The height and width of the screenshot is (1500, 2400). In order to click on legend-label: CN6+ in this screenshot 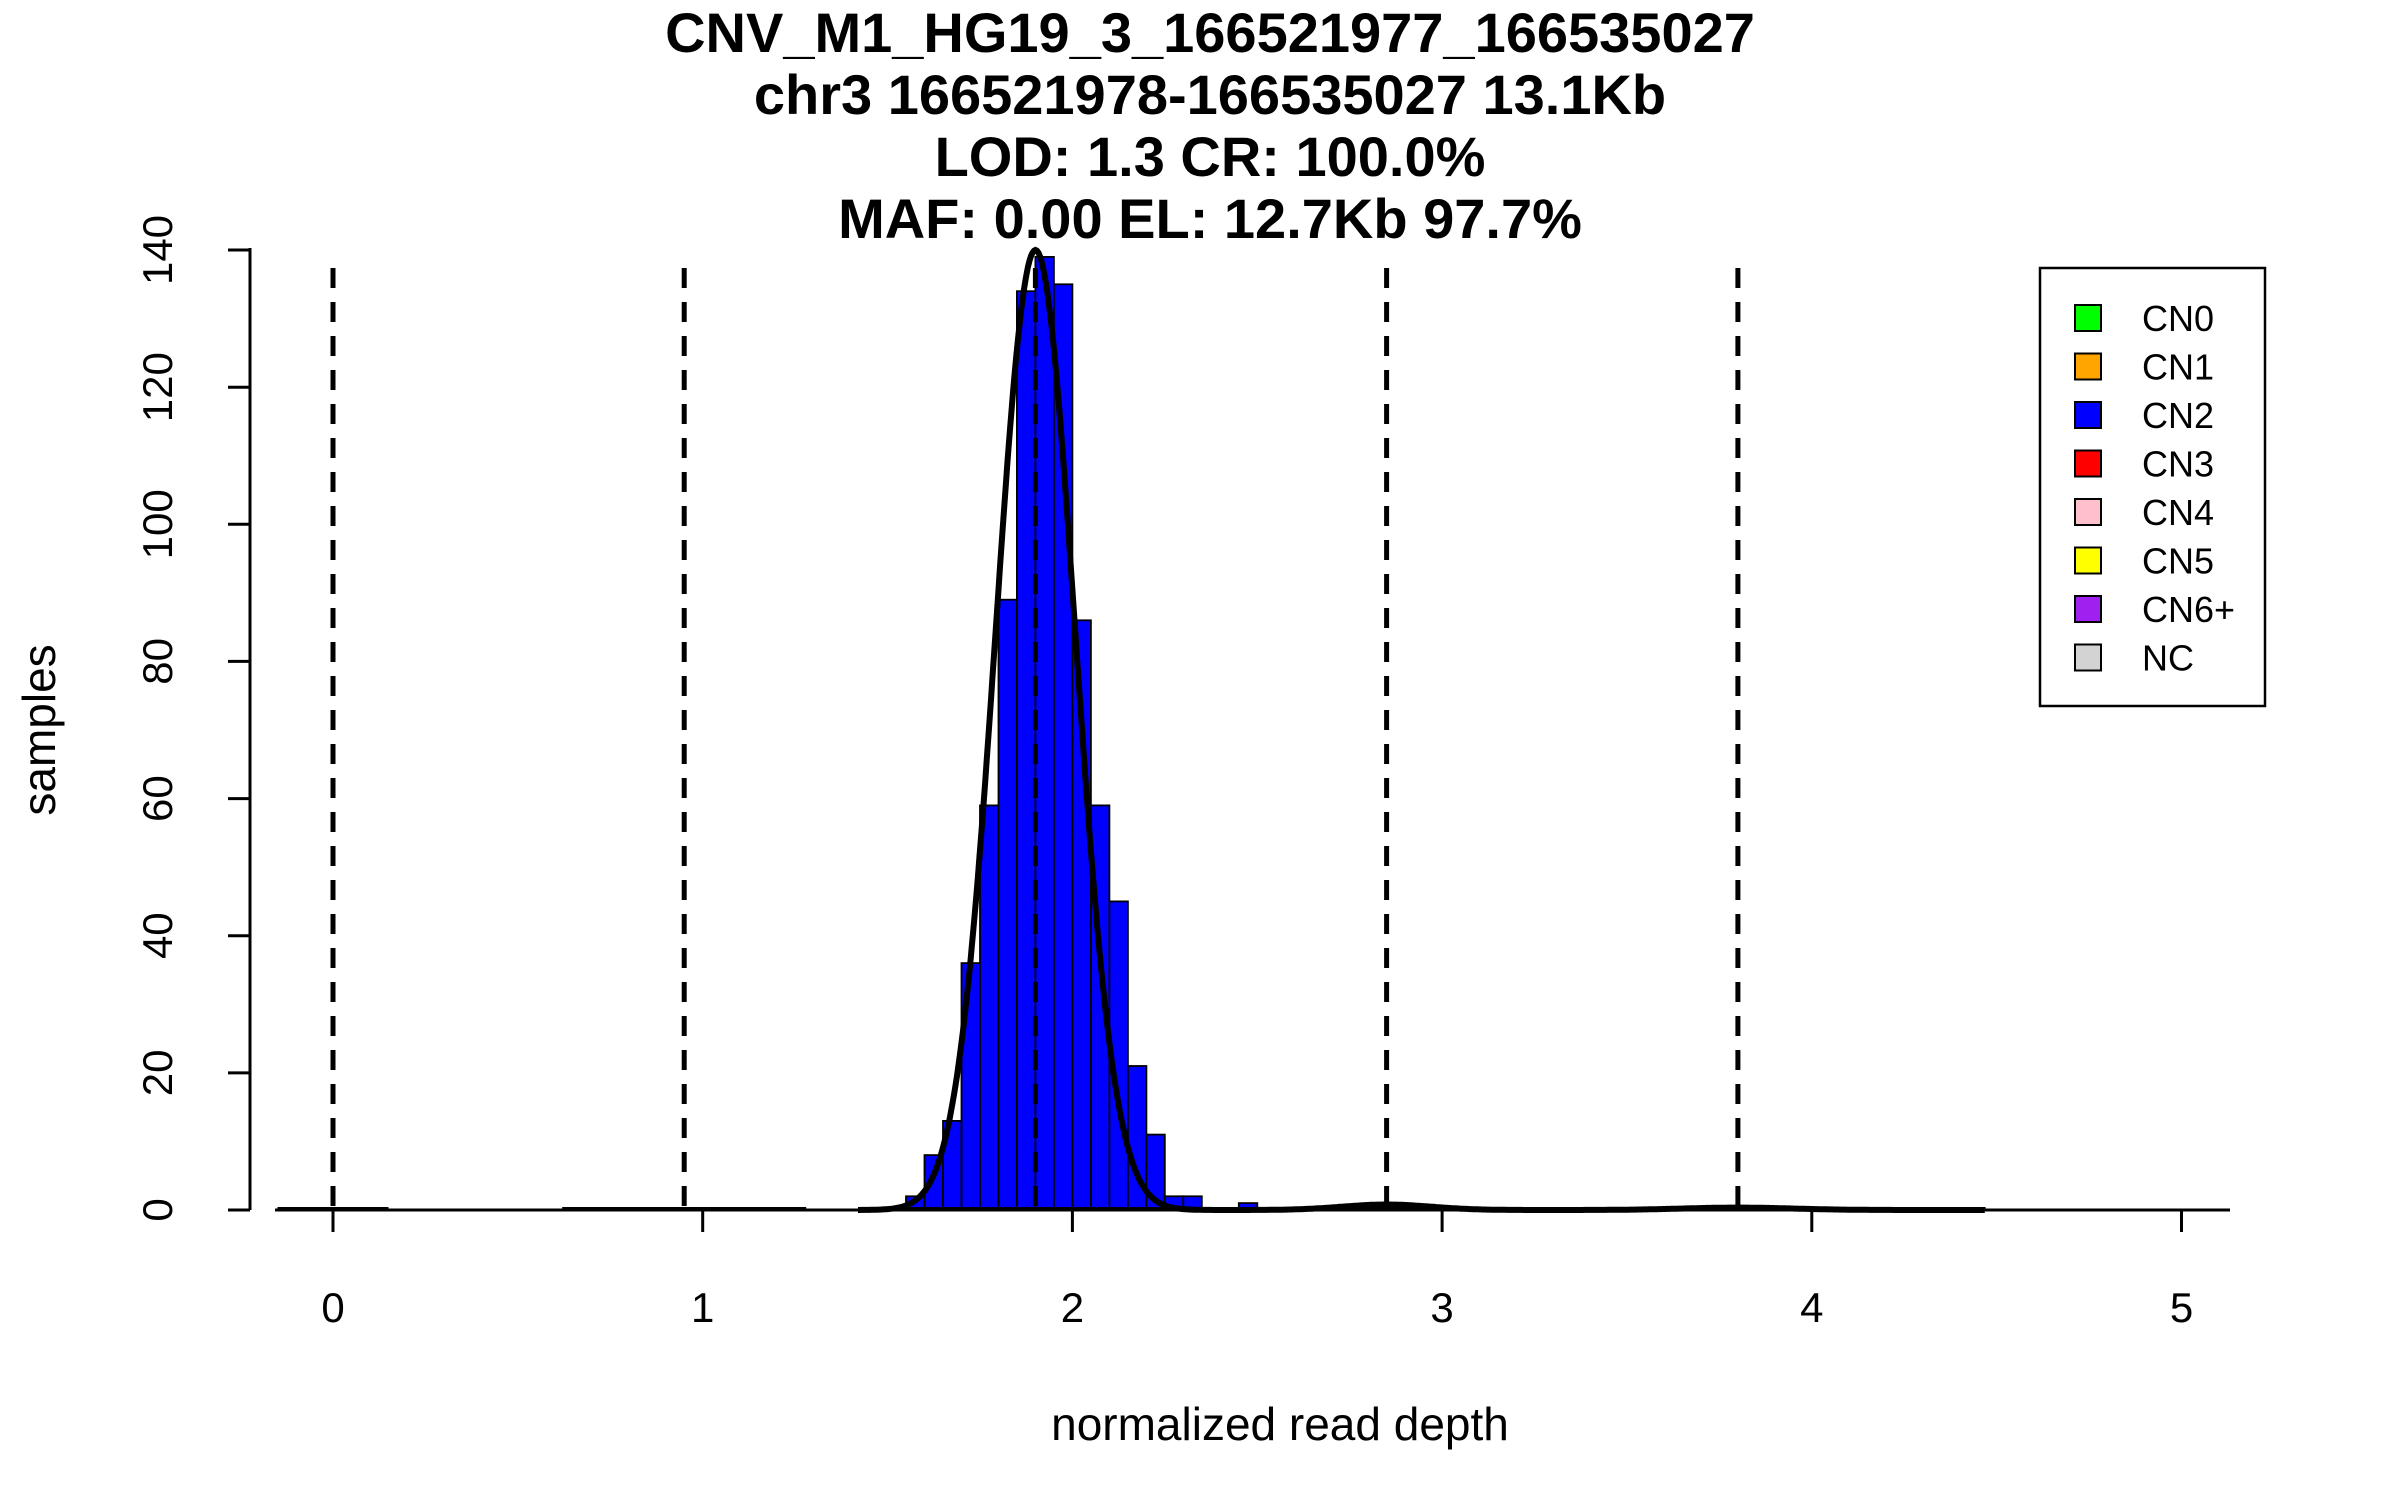, I will do `click(2188, 609)`.